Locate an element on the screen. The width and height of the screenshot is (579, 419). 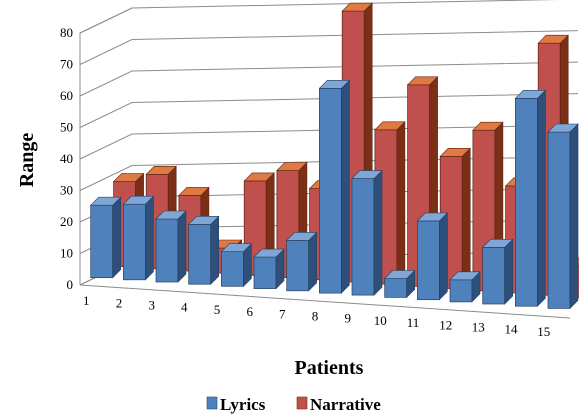
x-category-label: 12 is located at coordinates (445, 324).